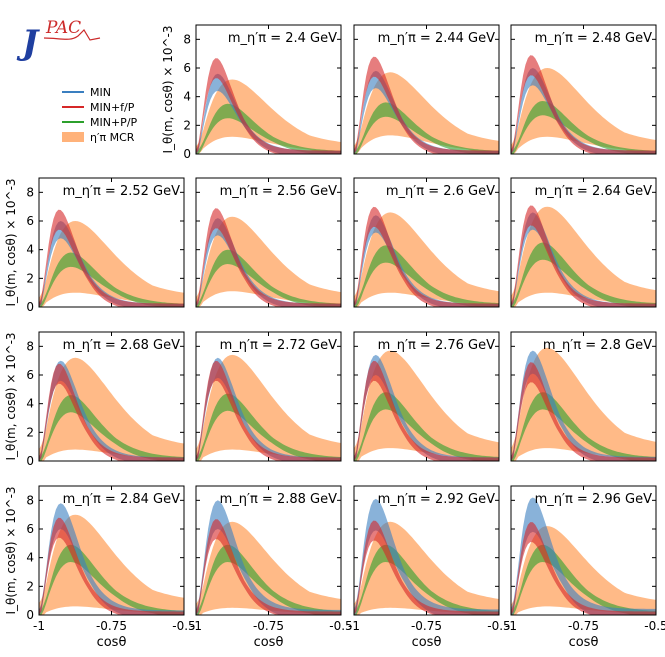 The height and width of the screenshot is (657, 665). I want to click on jpac-logo: J PAC, so click(58, 40).